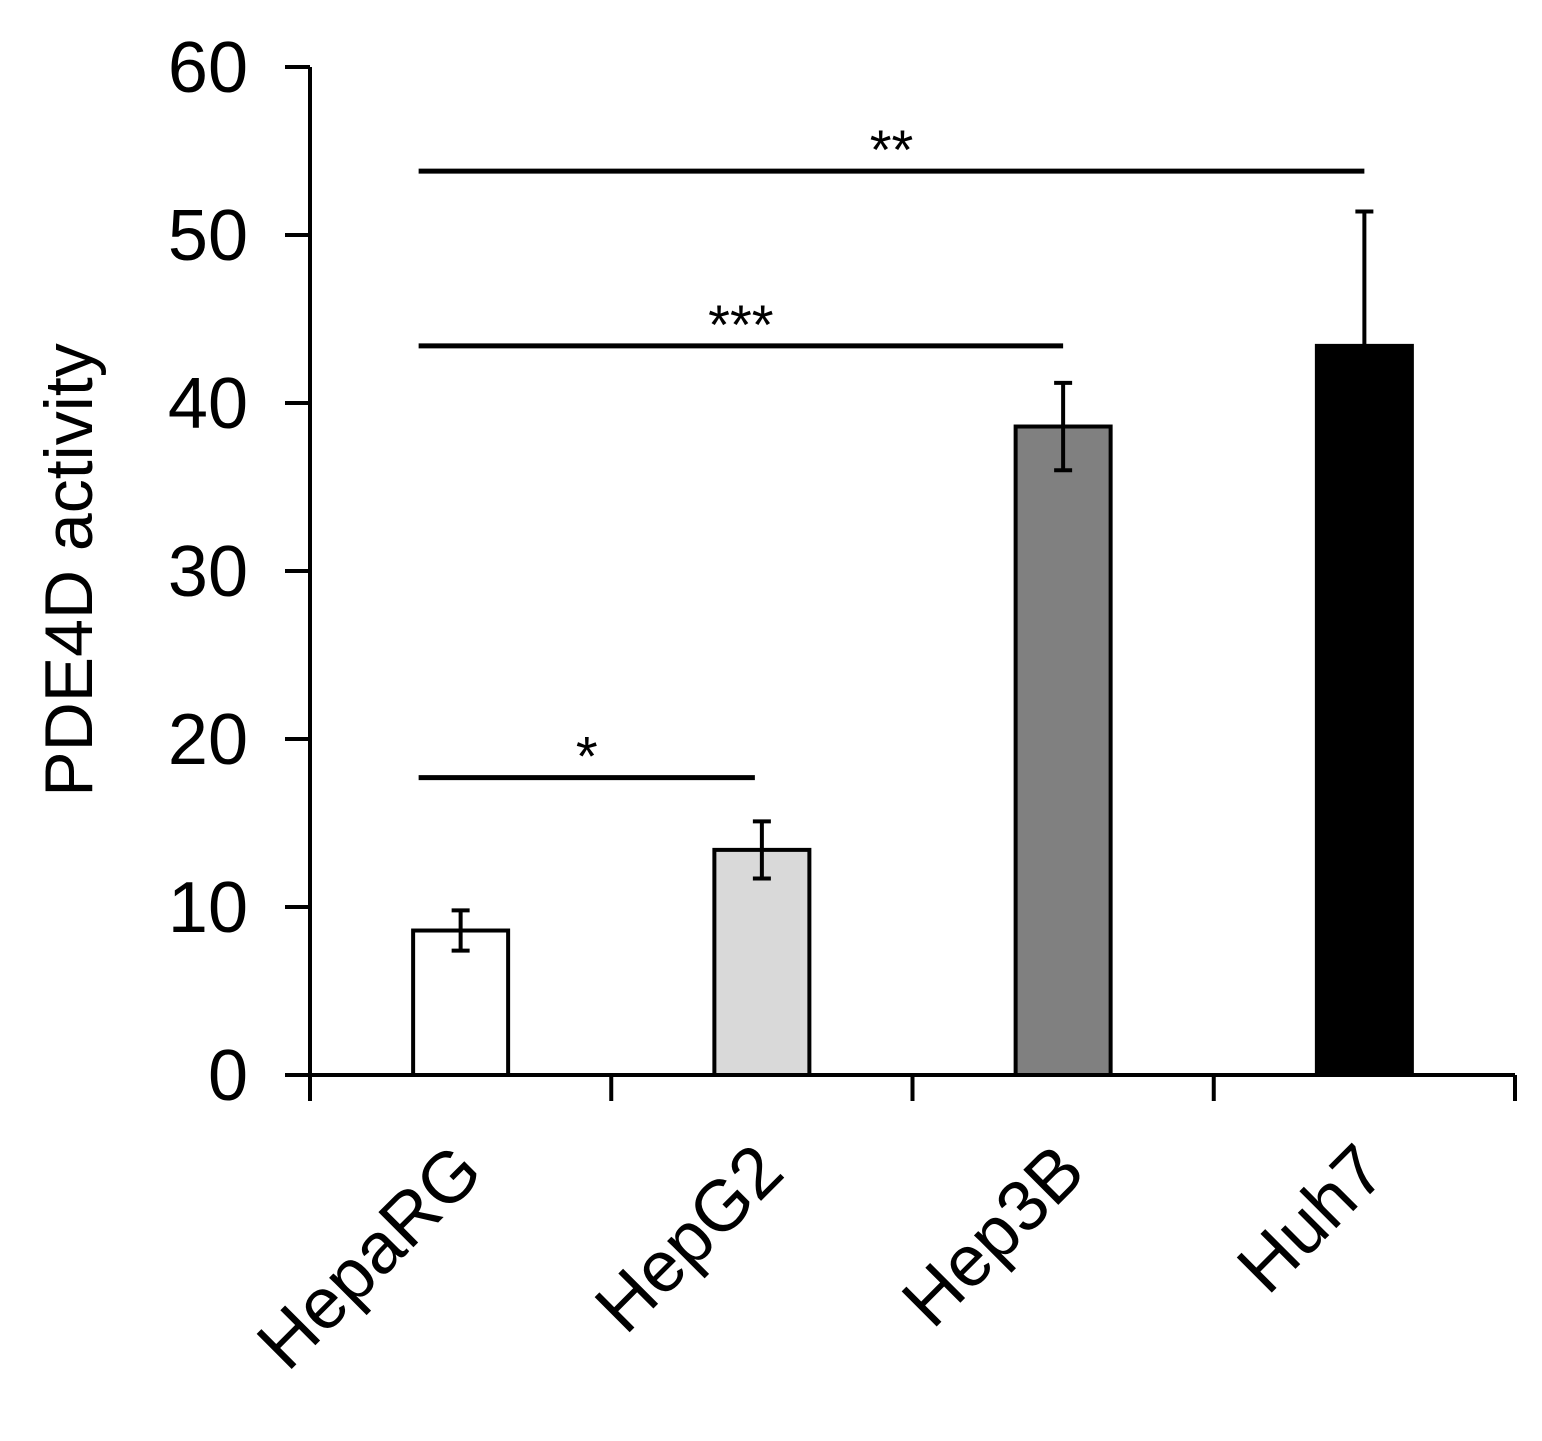 The width and height of the screenshot is (1542, 1441). I want to click on significance-label: *, so click(587, 756).